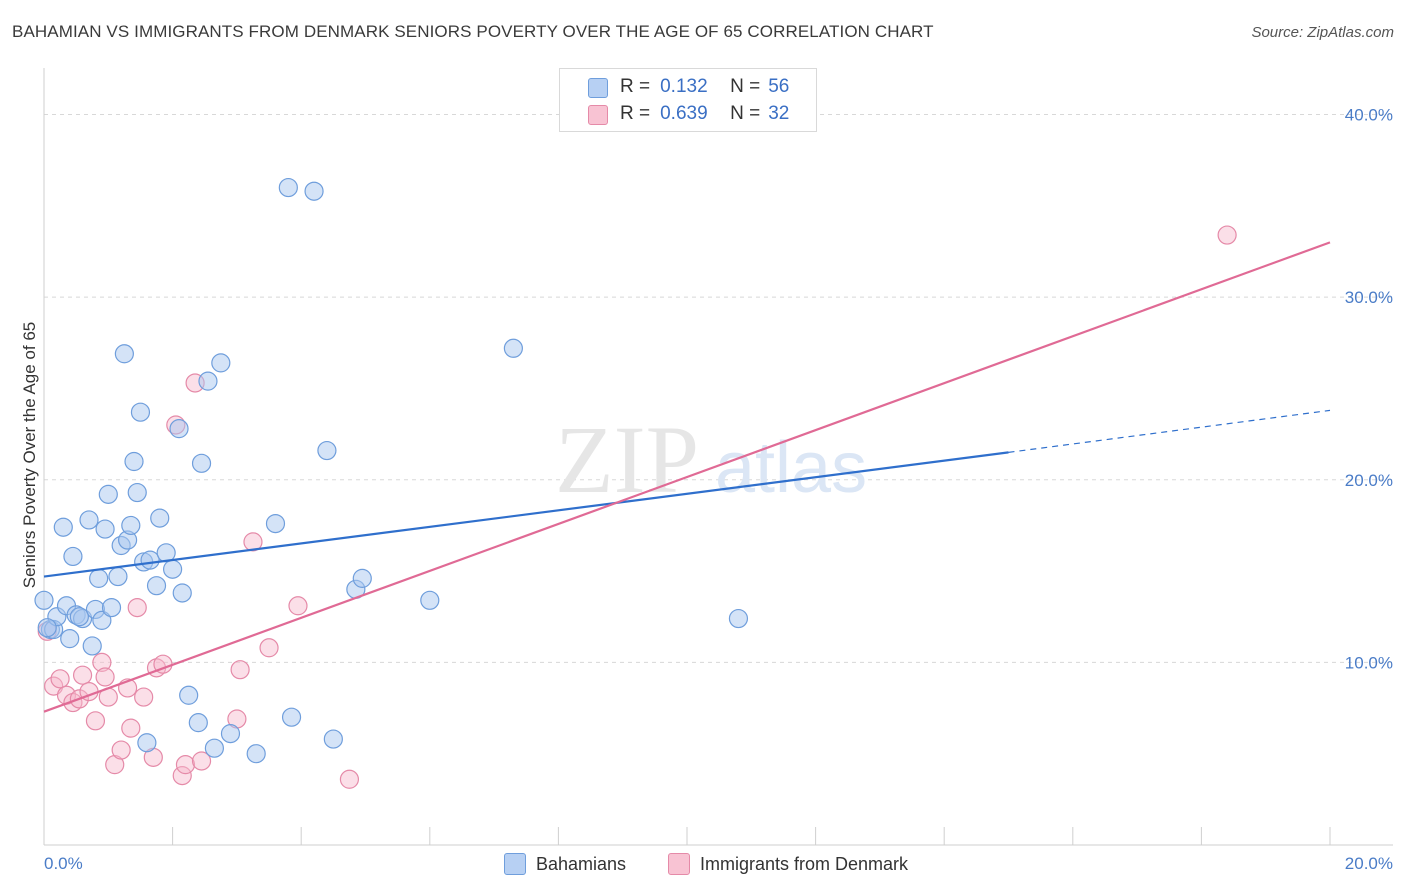 This screenshot has height=892, width=1406. Describe the element at coordinates (63, 863) in the screenshot. I see `x-tick-label: 0.0%` at that location.